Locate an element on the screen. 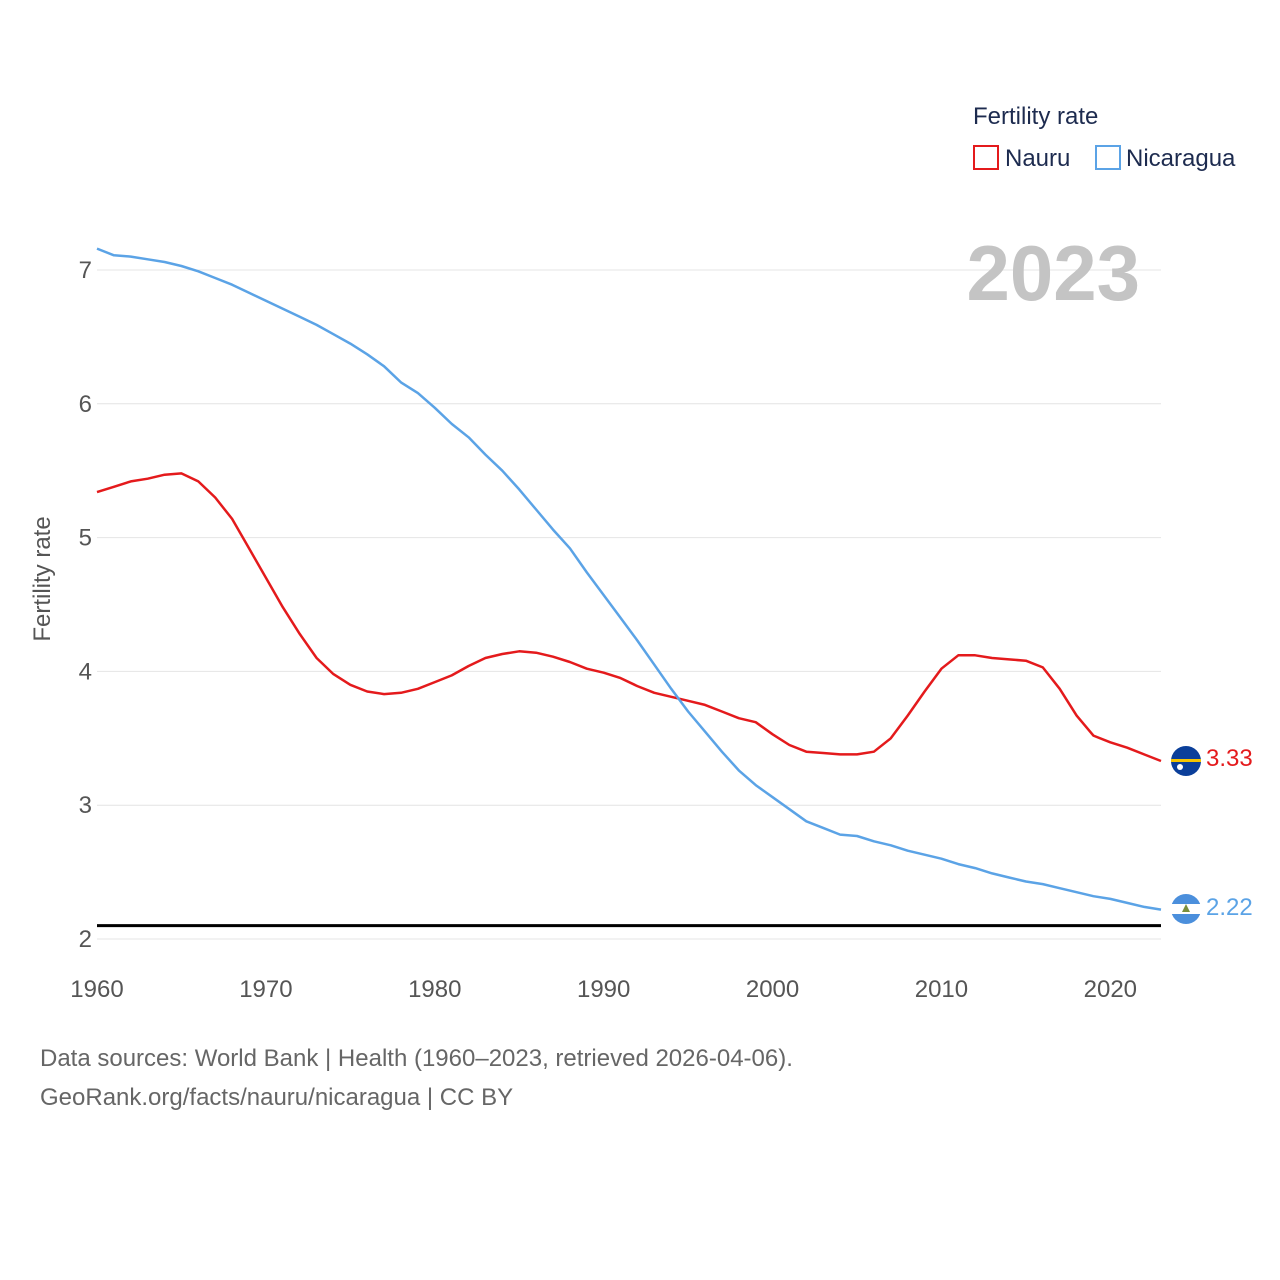 Image resolution: width=1280 pixels, height=1280 pixels. y-tick-label: 4 is located at coordinates (85, 671).